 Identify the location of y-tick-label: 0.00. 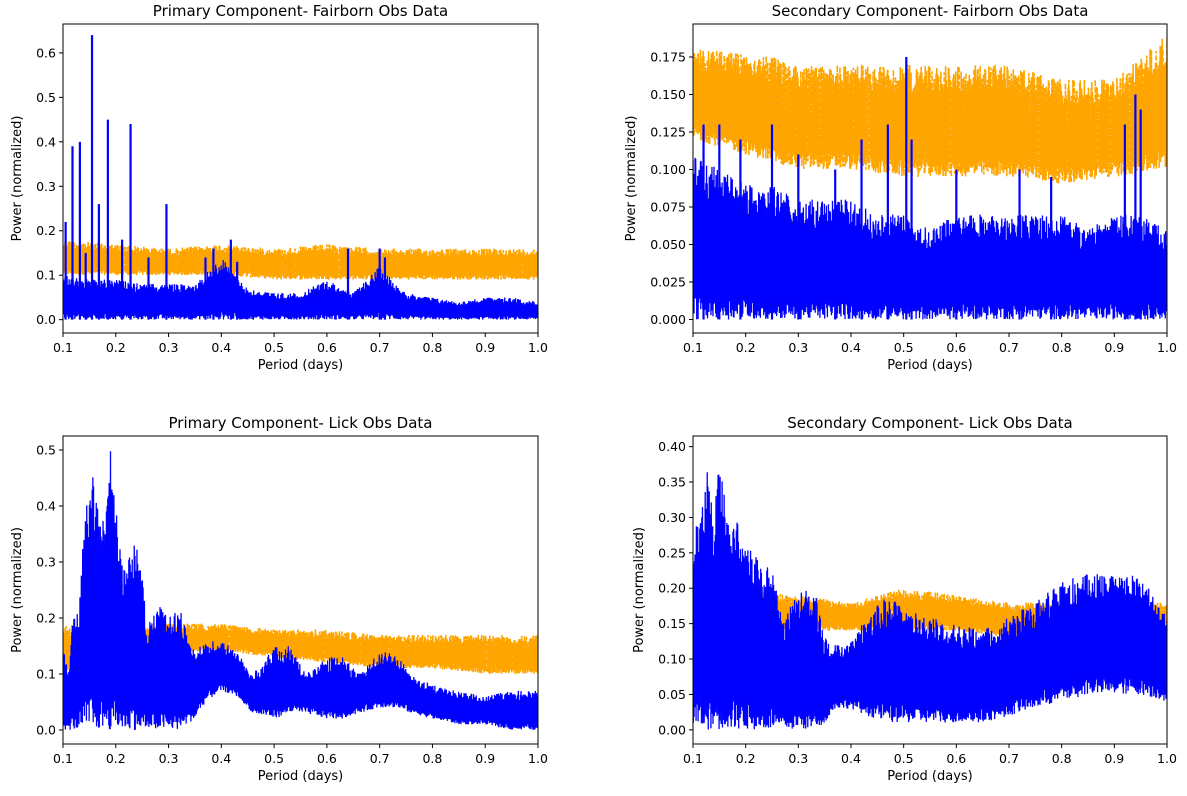
(672, 729).